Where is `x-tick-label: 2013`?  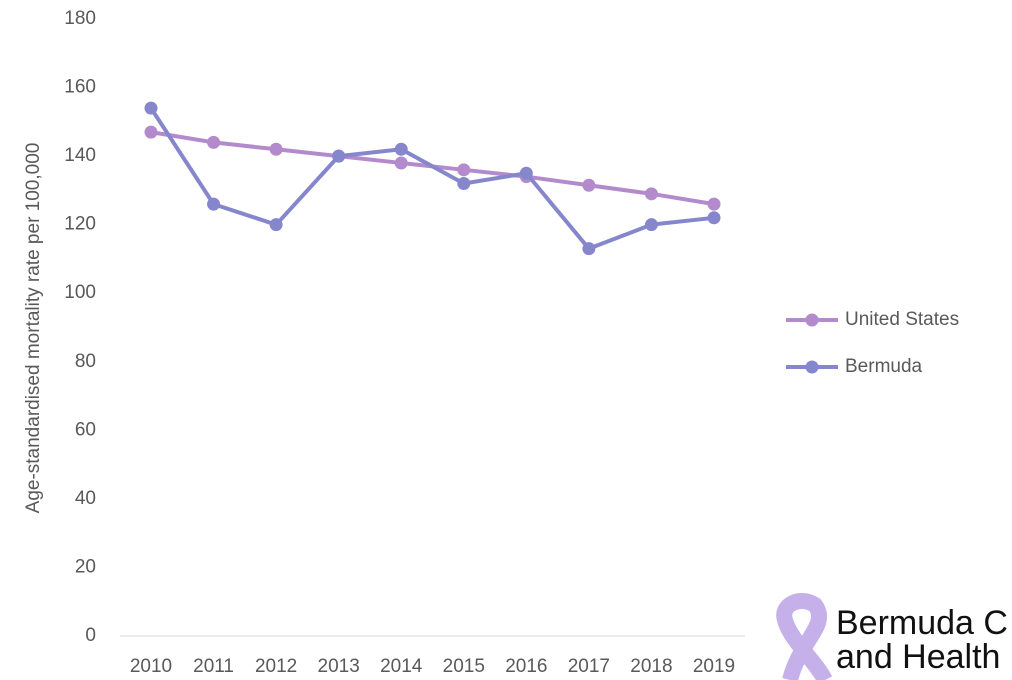 x-tick-label: 2013 is located at coordinates (339, 666).